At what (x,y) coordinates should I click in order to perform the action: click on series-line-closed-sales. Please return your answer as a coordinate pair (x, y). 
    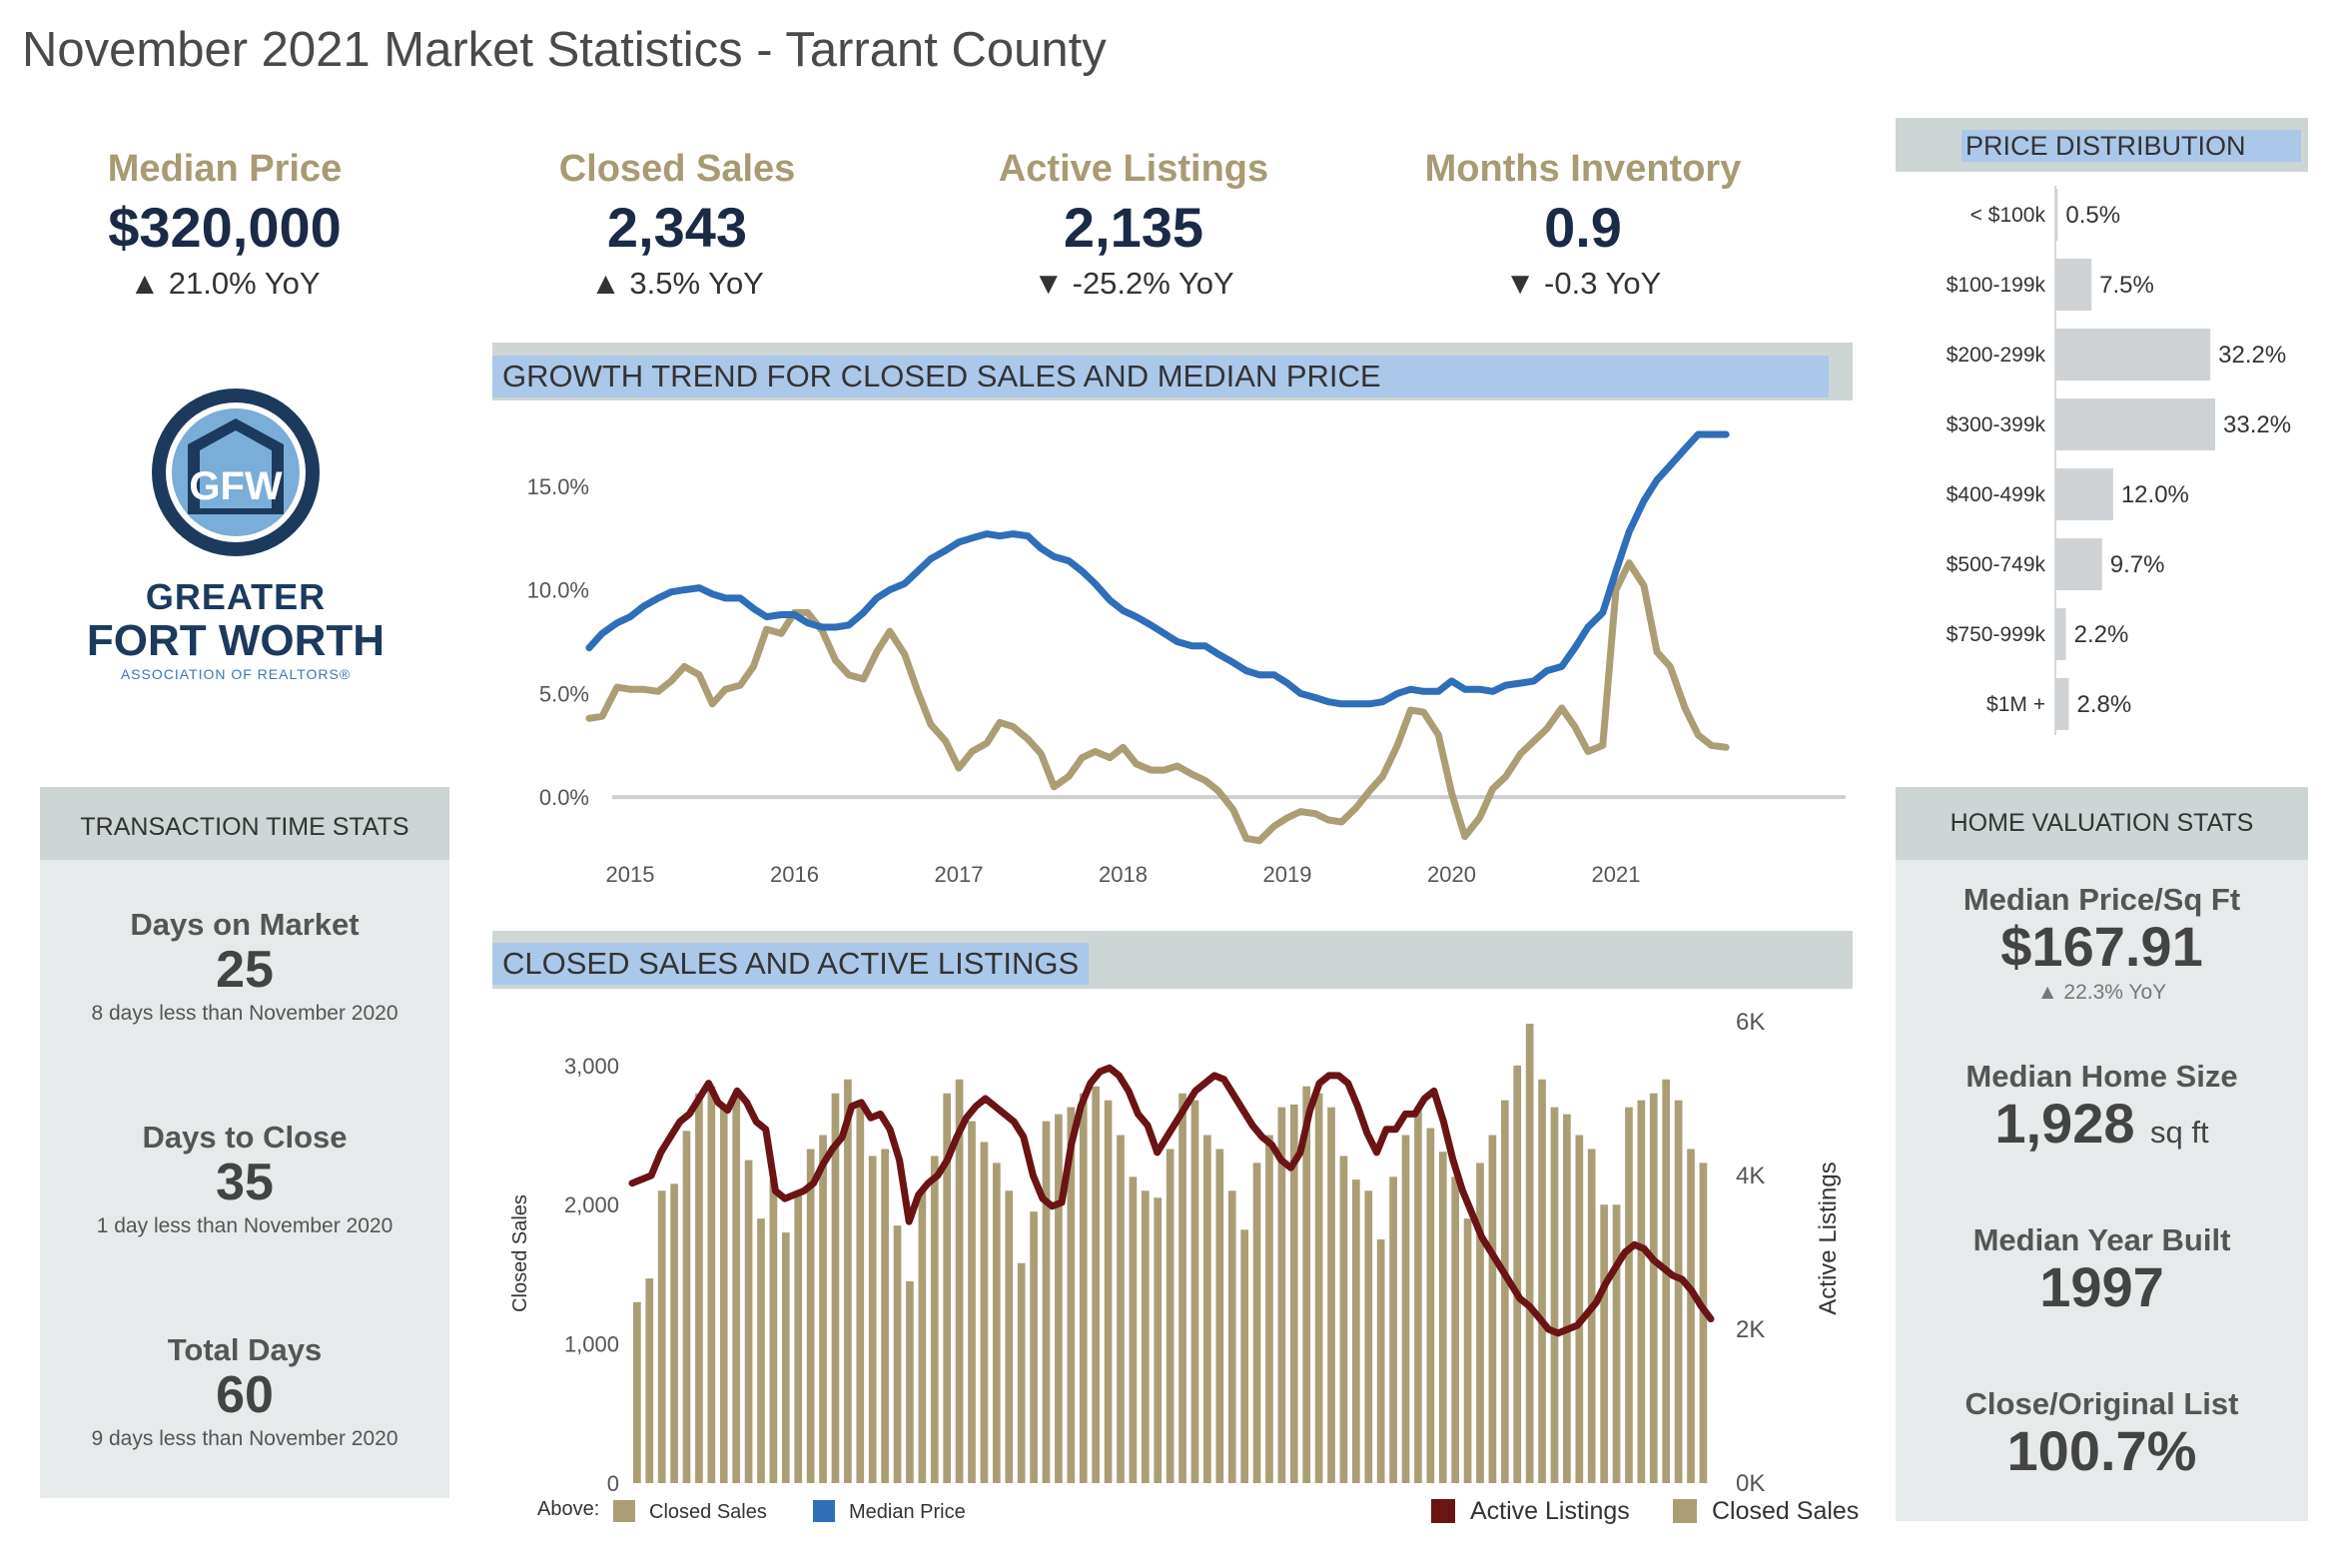
    Looking at the image, I should click on (1157, 702).